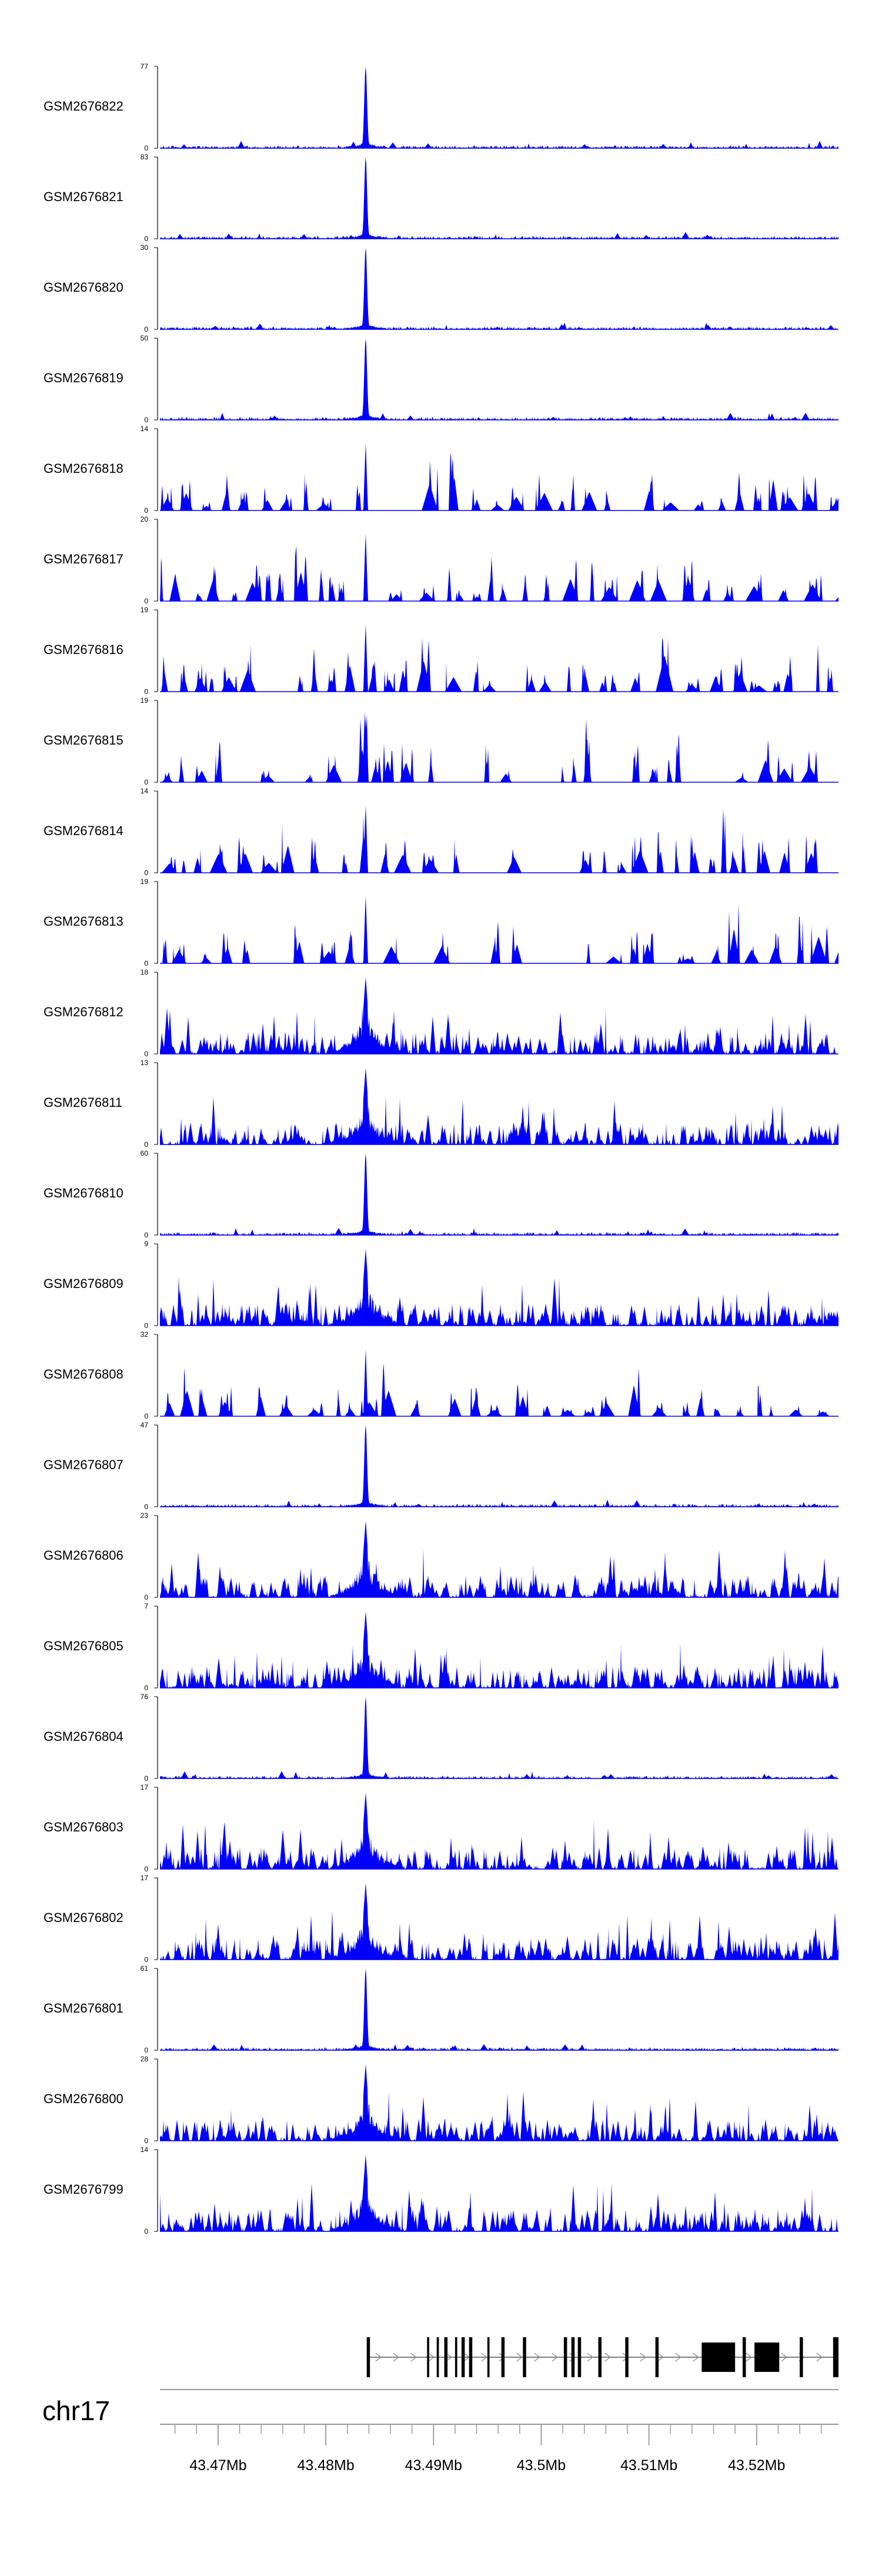  I want to click on track-GSM2676800: GSM2676800 28 0, so click(441, 2100).